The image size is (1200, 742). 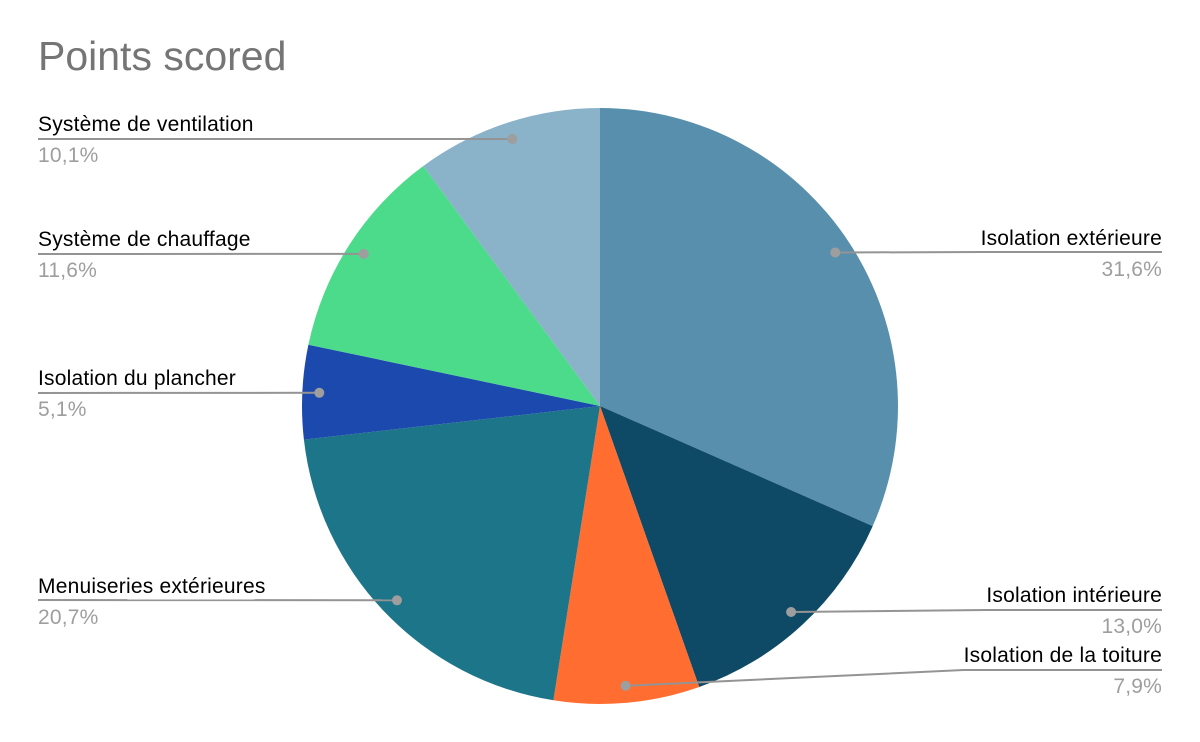 I want to click on slice-percent-text: 7,9%, so click(x=1137, y=686).